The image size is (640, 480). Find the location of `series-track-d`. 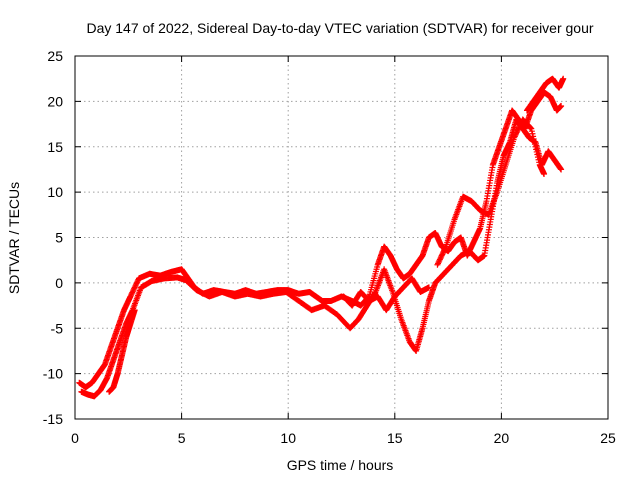

series-track-d is located at coordinates (386, 294).